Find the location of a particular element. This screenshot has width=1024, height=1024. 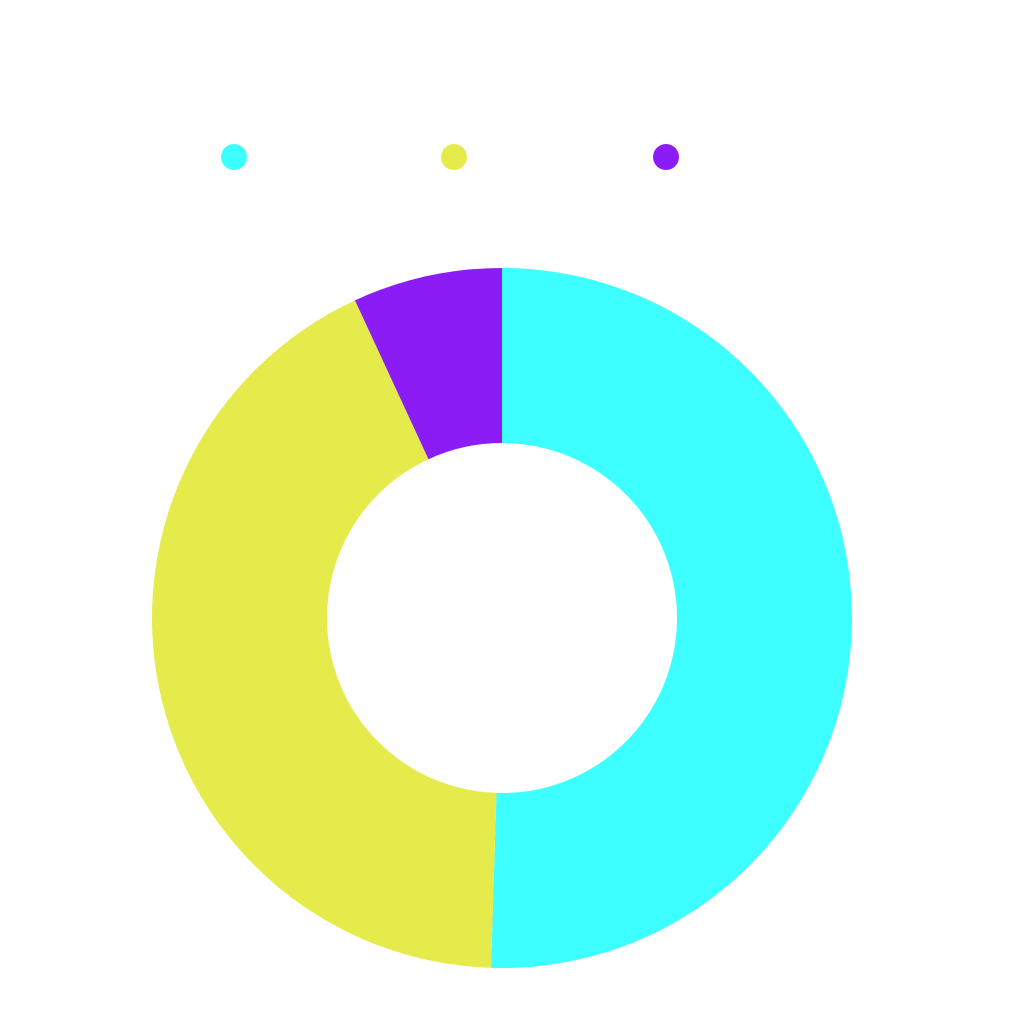

slice-value-label: 6.9% is located at coordinates (412, 224).